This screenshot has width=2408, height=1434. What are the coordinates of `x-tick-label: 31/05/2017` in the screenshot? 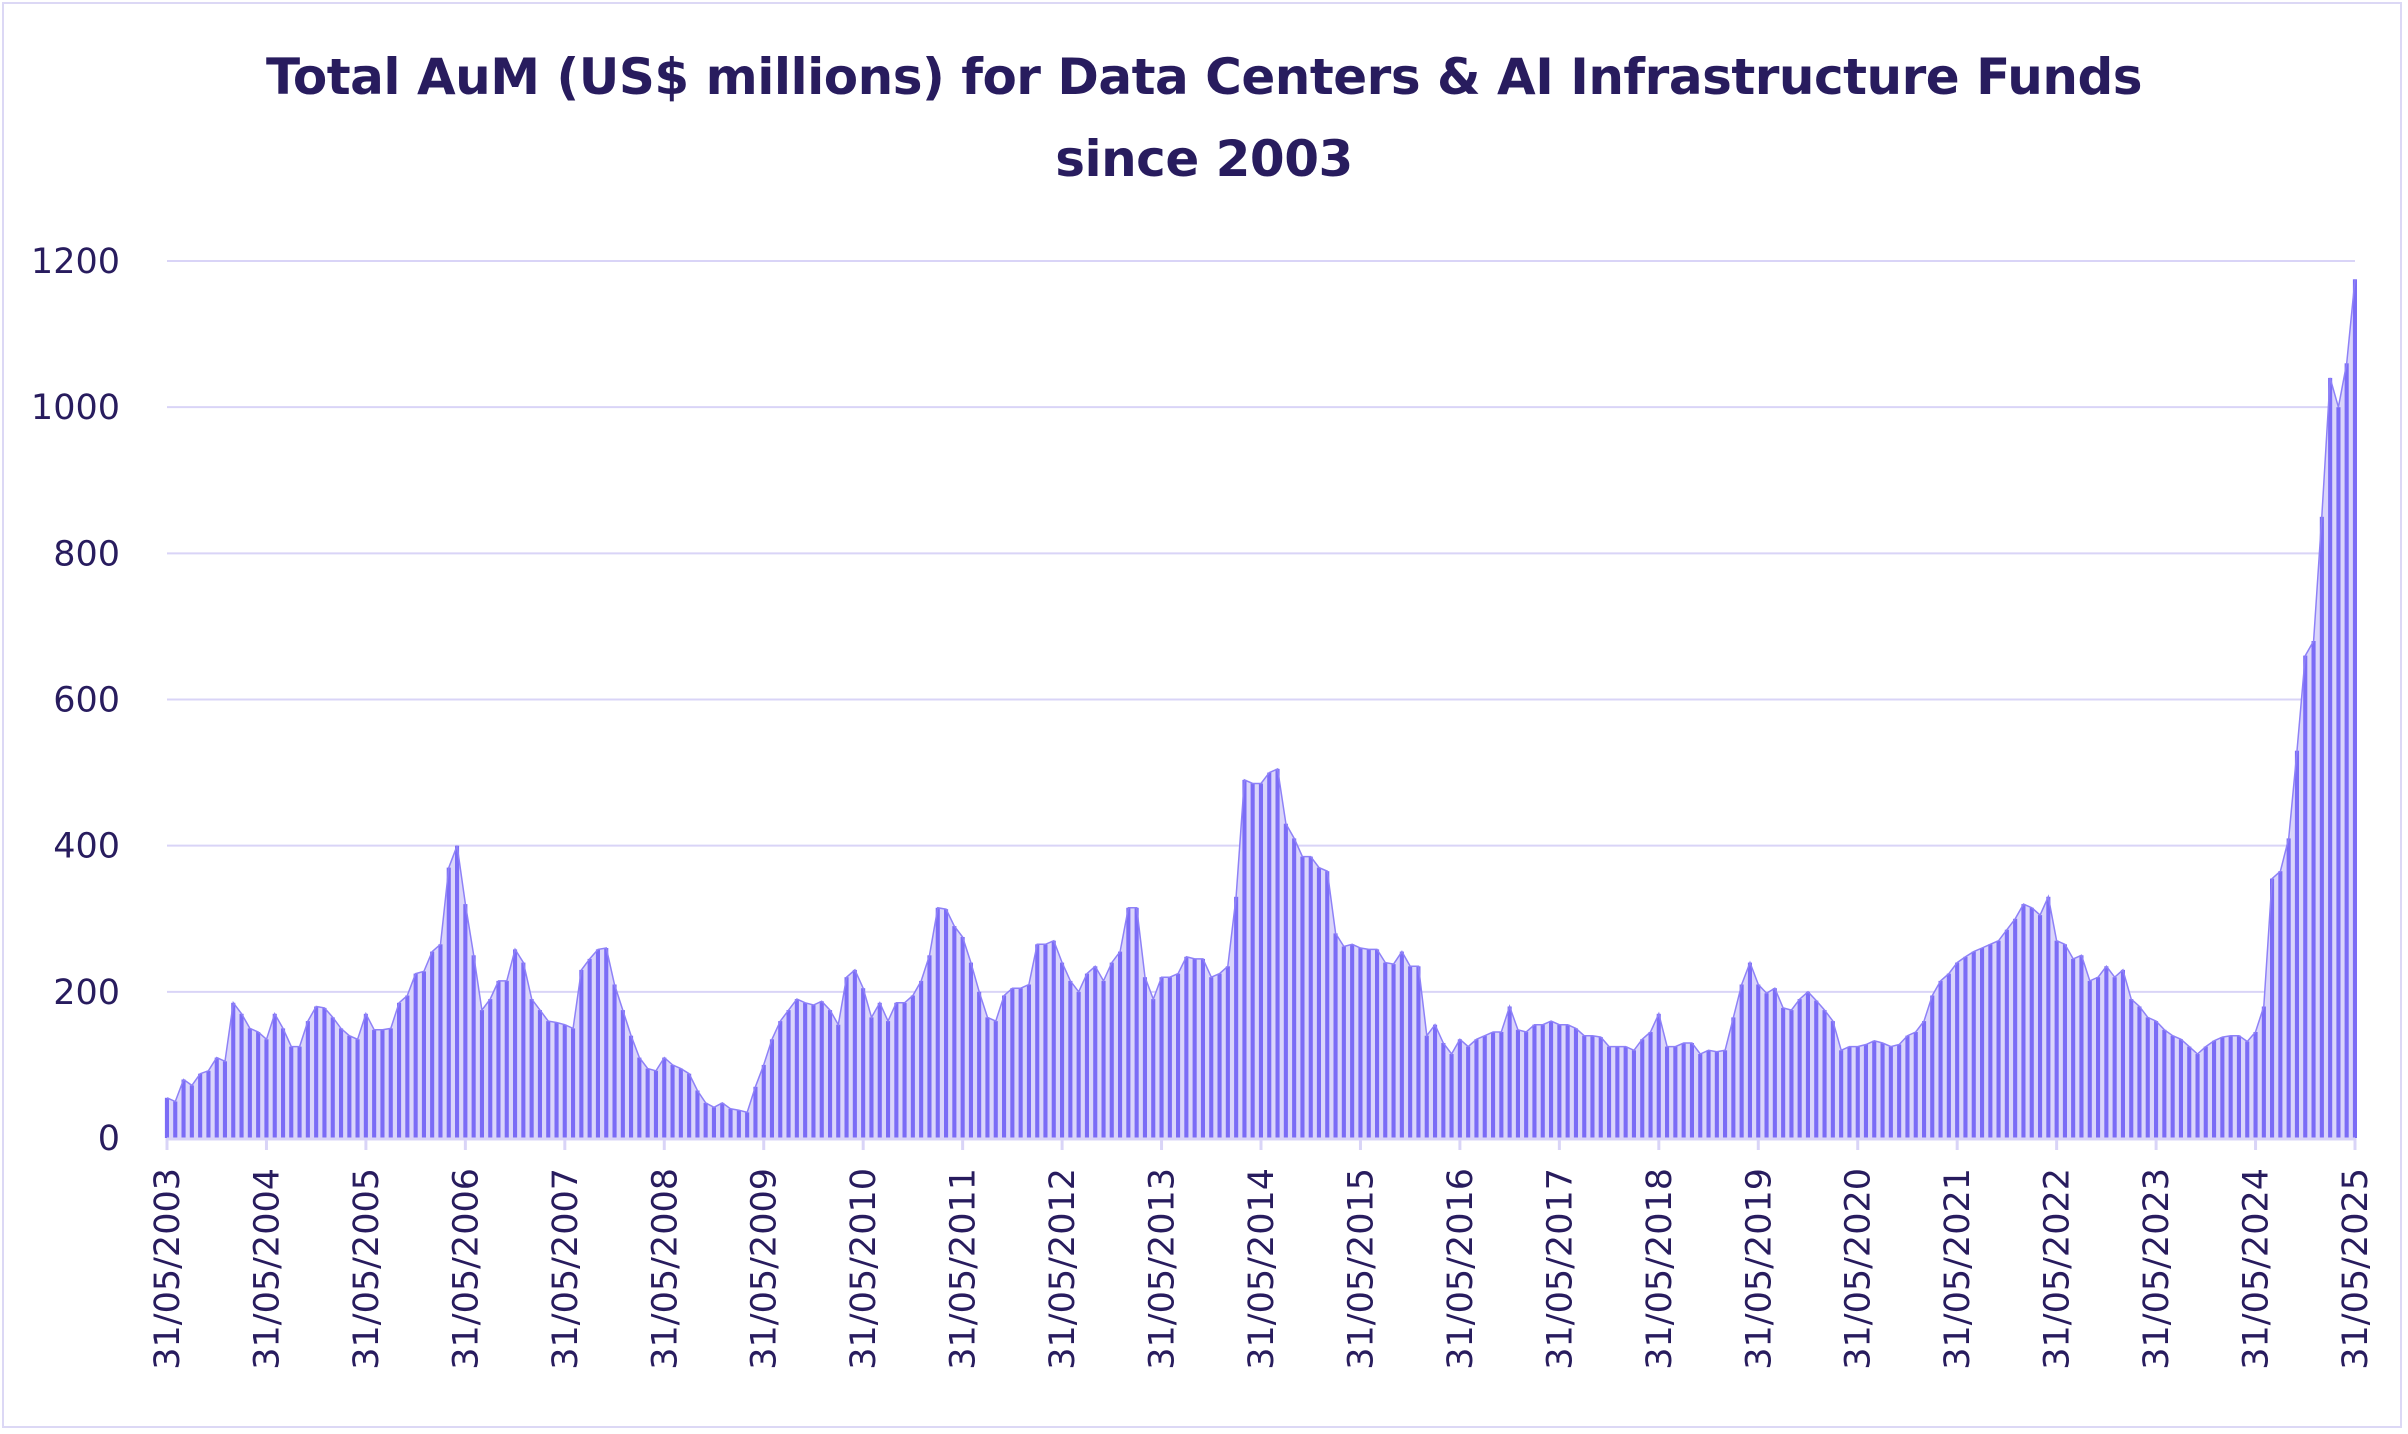 It's located at (1560, 1269).